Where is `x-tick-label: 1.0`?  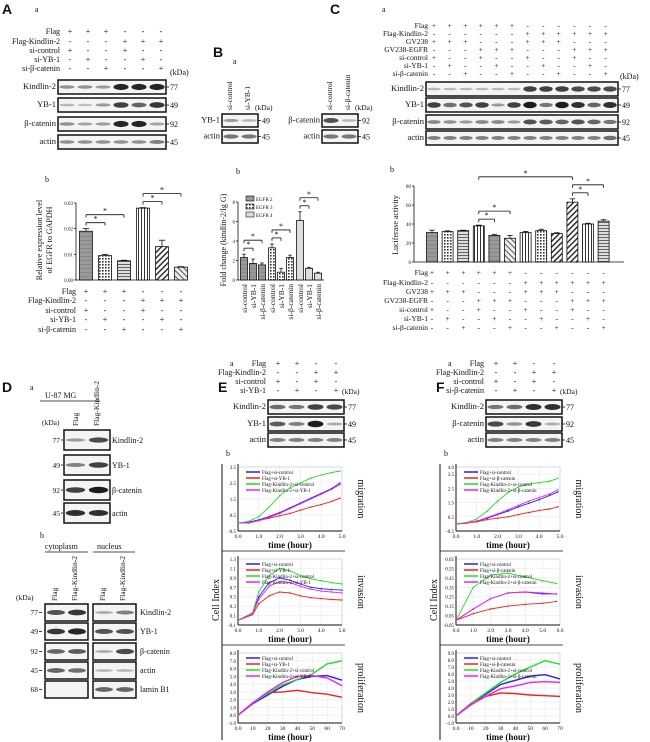 x-tick-label: 1.0 is located at coordinates (258, 631).